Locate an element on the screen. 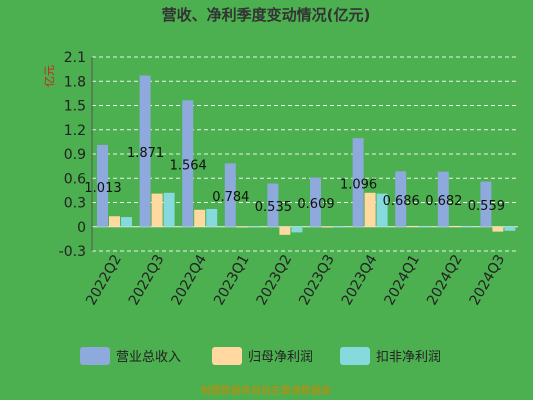  data-label: 0.784 is located at coordinates (230, 197).